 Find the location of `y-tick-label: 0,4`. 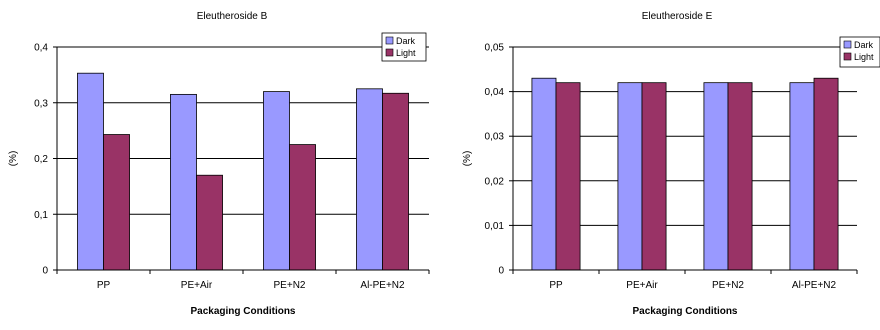

y-tick-label: 0,4 is located at coordinates (41, 48).